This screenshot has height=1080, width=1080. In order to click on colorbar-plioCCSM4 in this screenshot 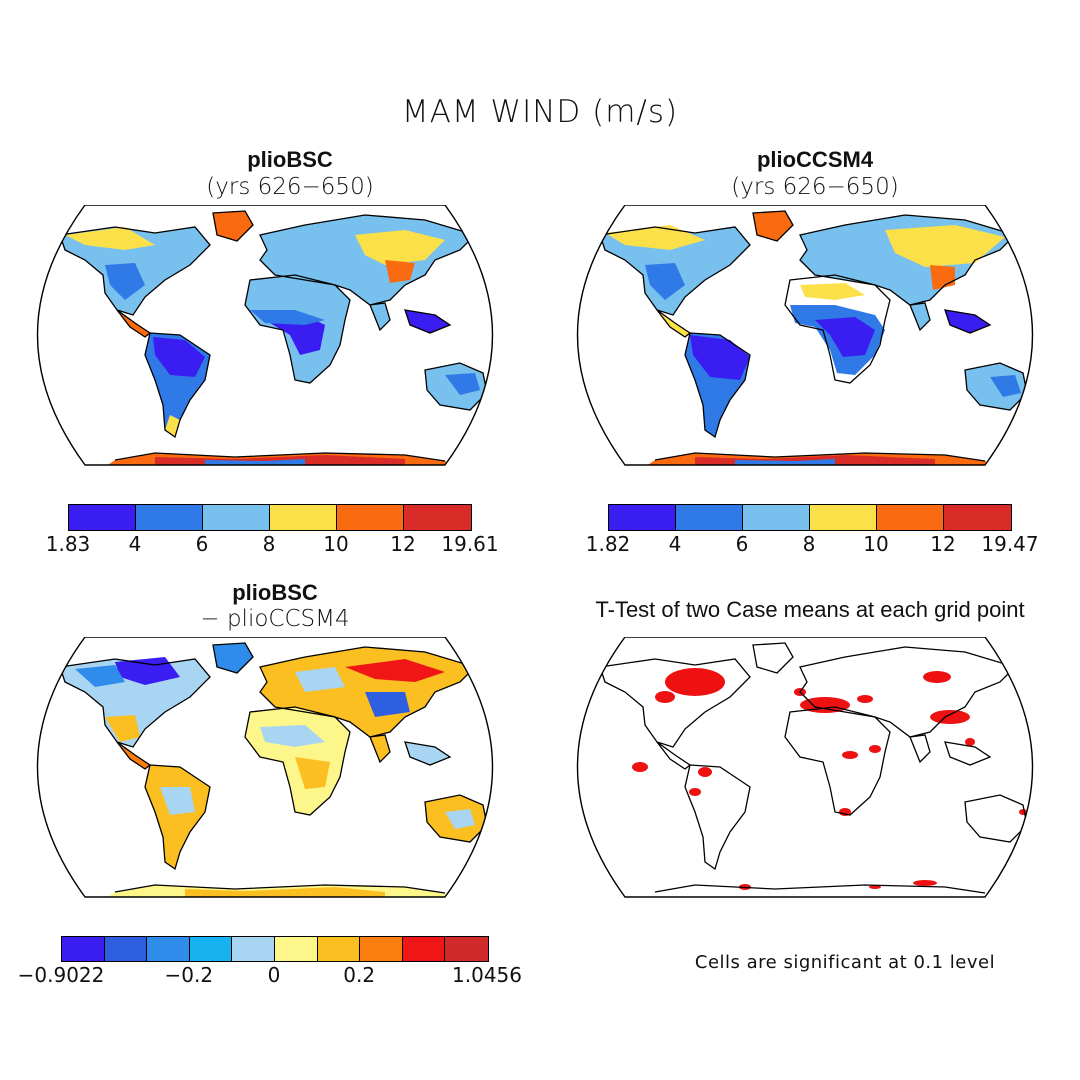, I will do `click(810, 517)`.